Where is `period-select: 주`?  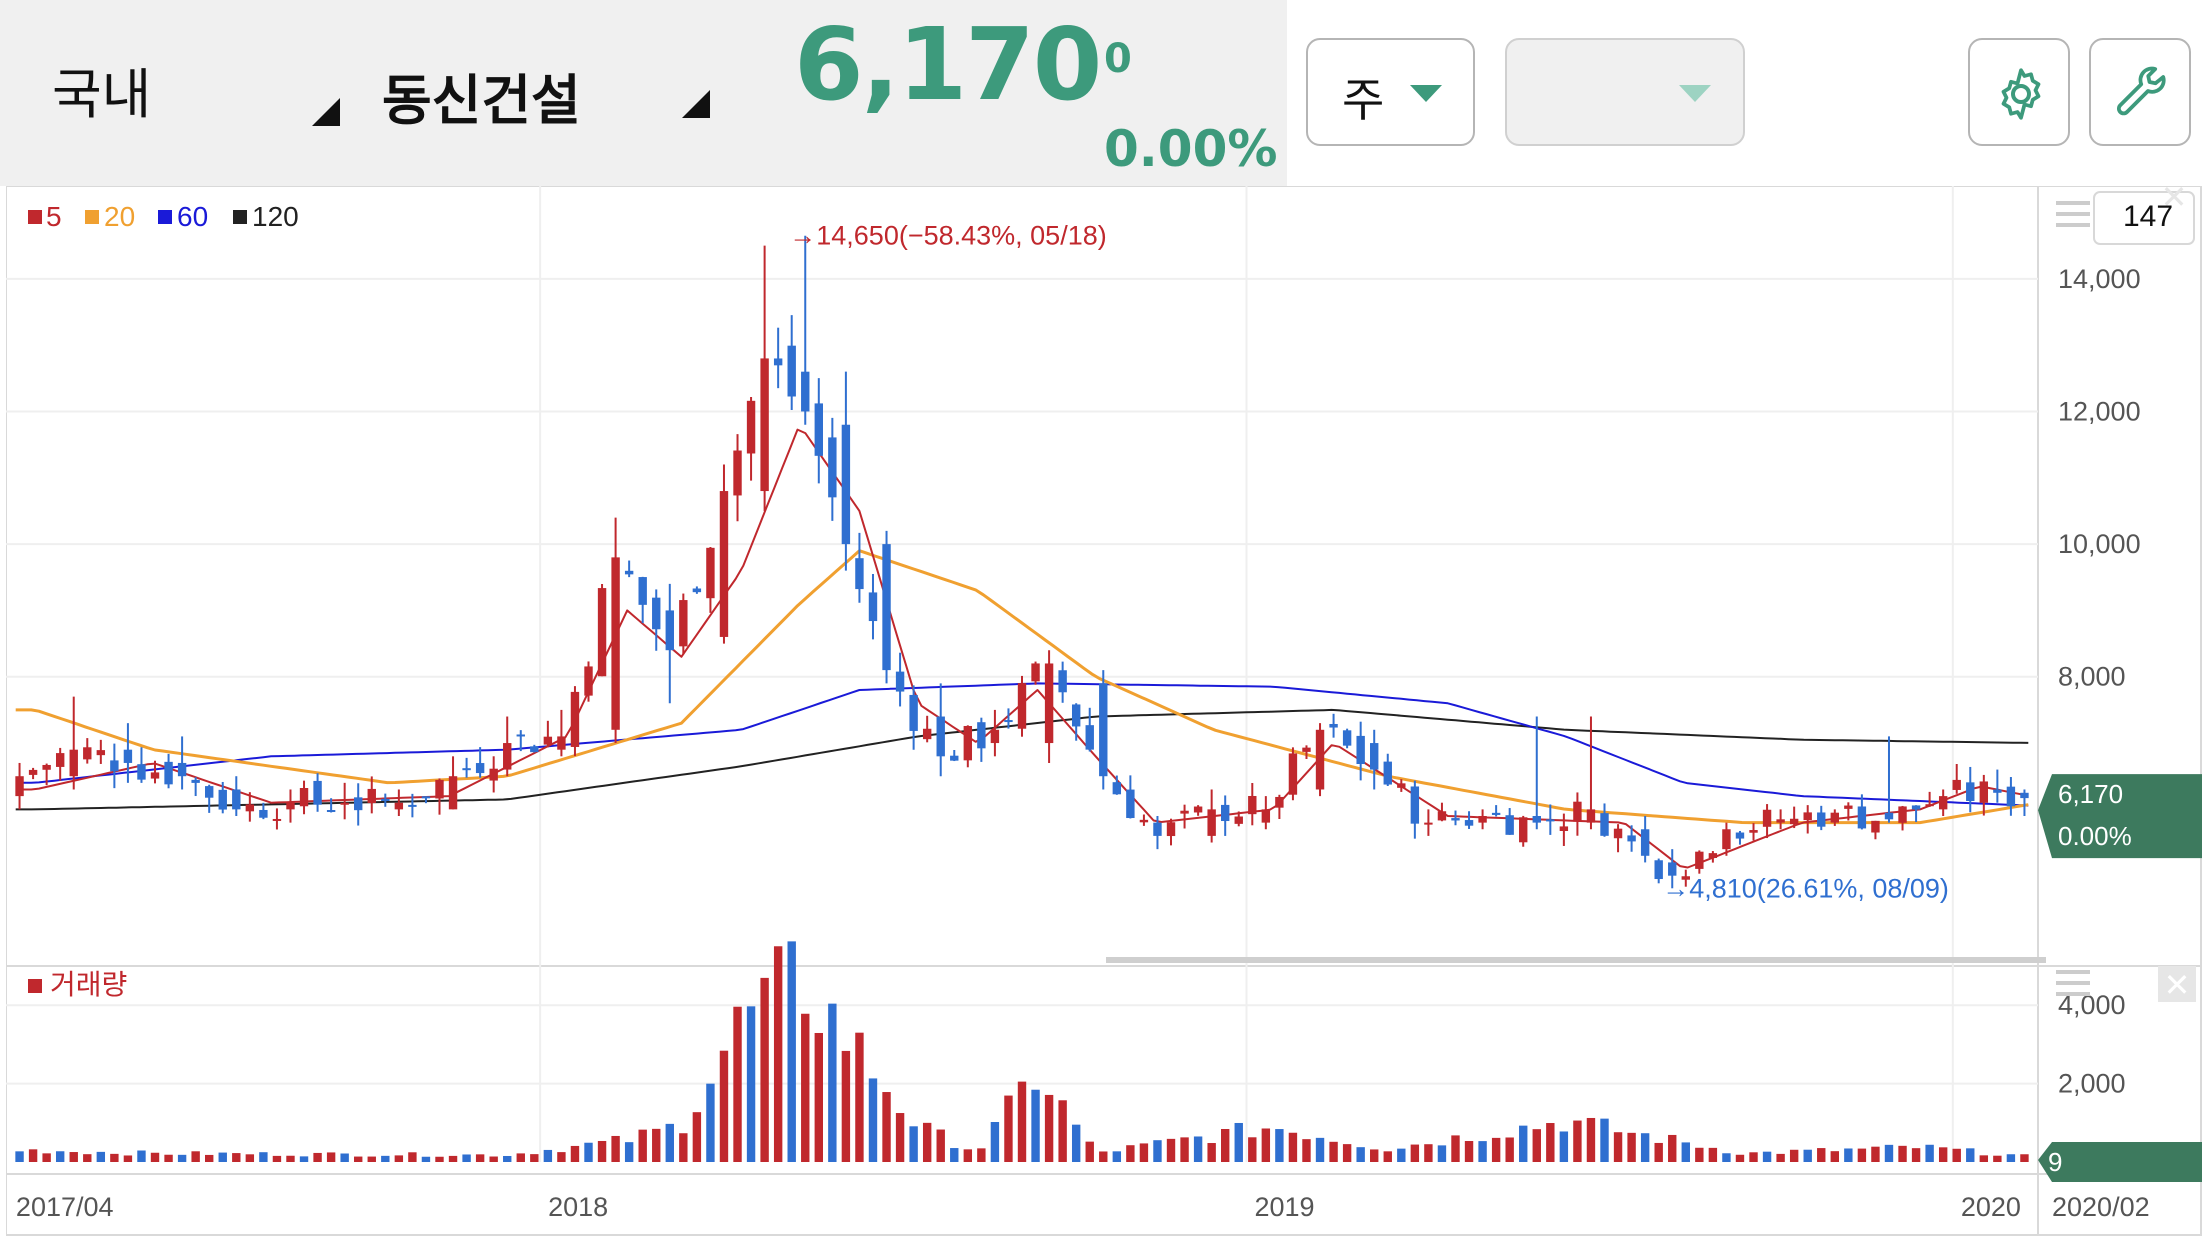
period-select: 주 is located at coordinates (1390, 92).